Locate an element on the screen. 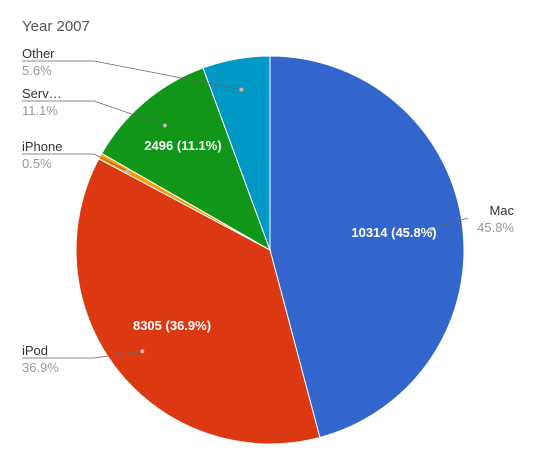 The width and height of the screenshot is (540, 468). pie-slice-other is located at coordinates (236, 153).